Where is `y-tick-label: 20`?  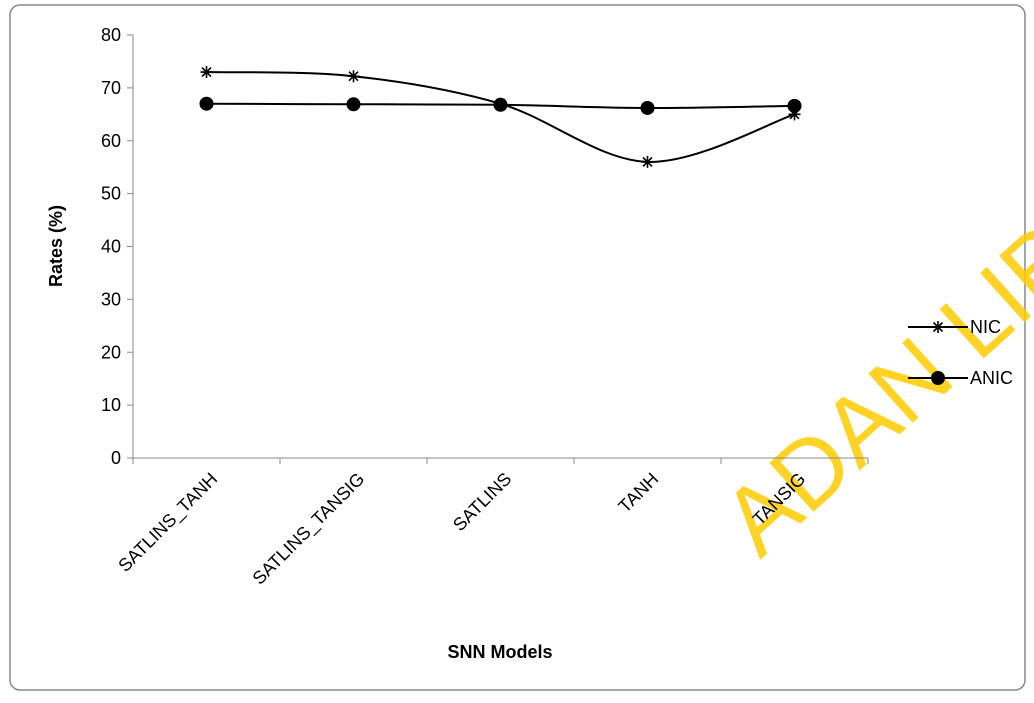 y-tick-label: 20 is located at coordinates (111, 352).